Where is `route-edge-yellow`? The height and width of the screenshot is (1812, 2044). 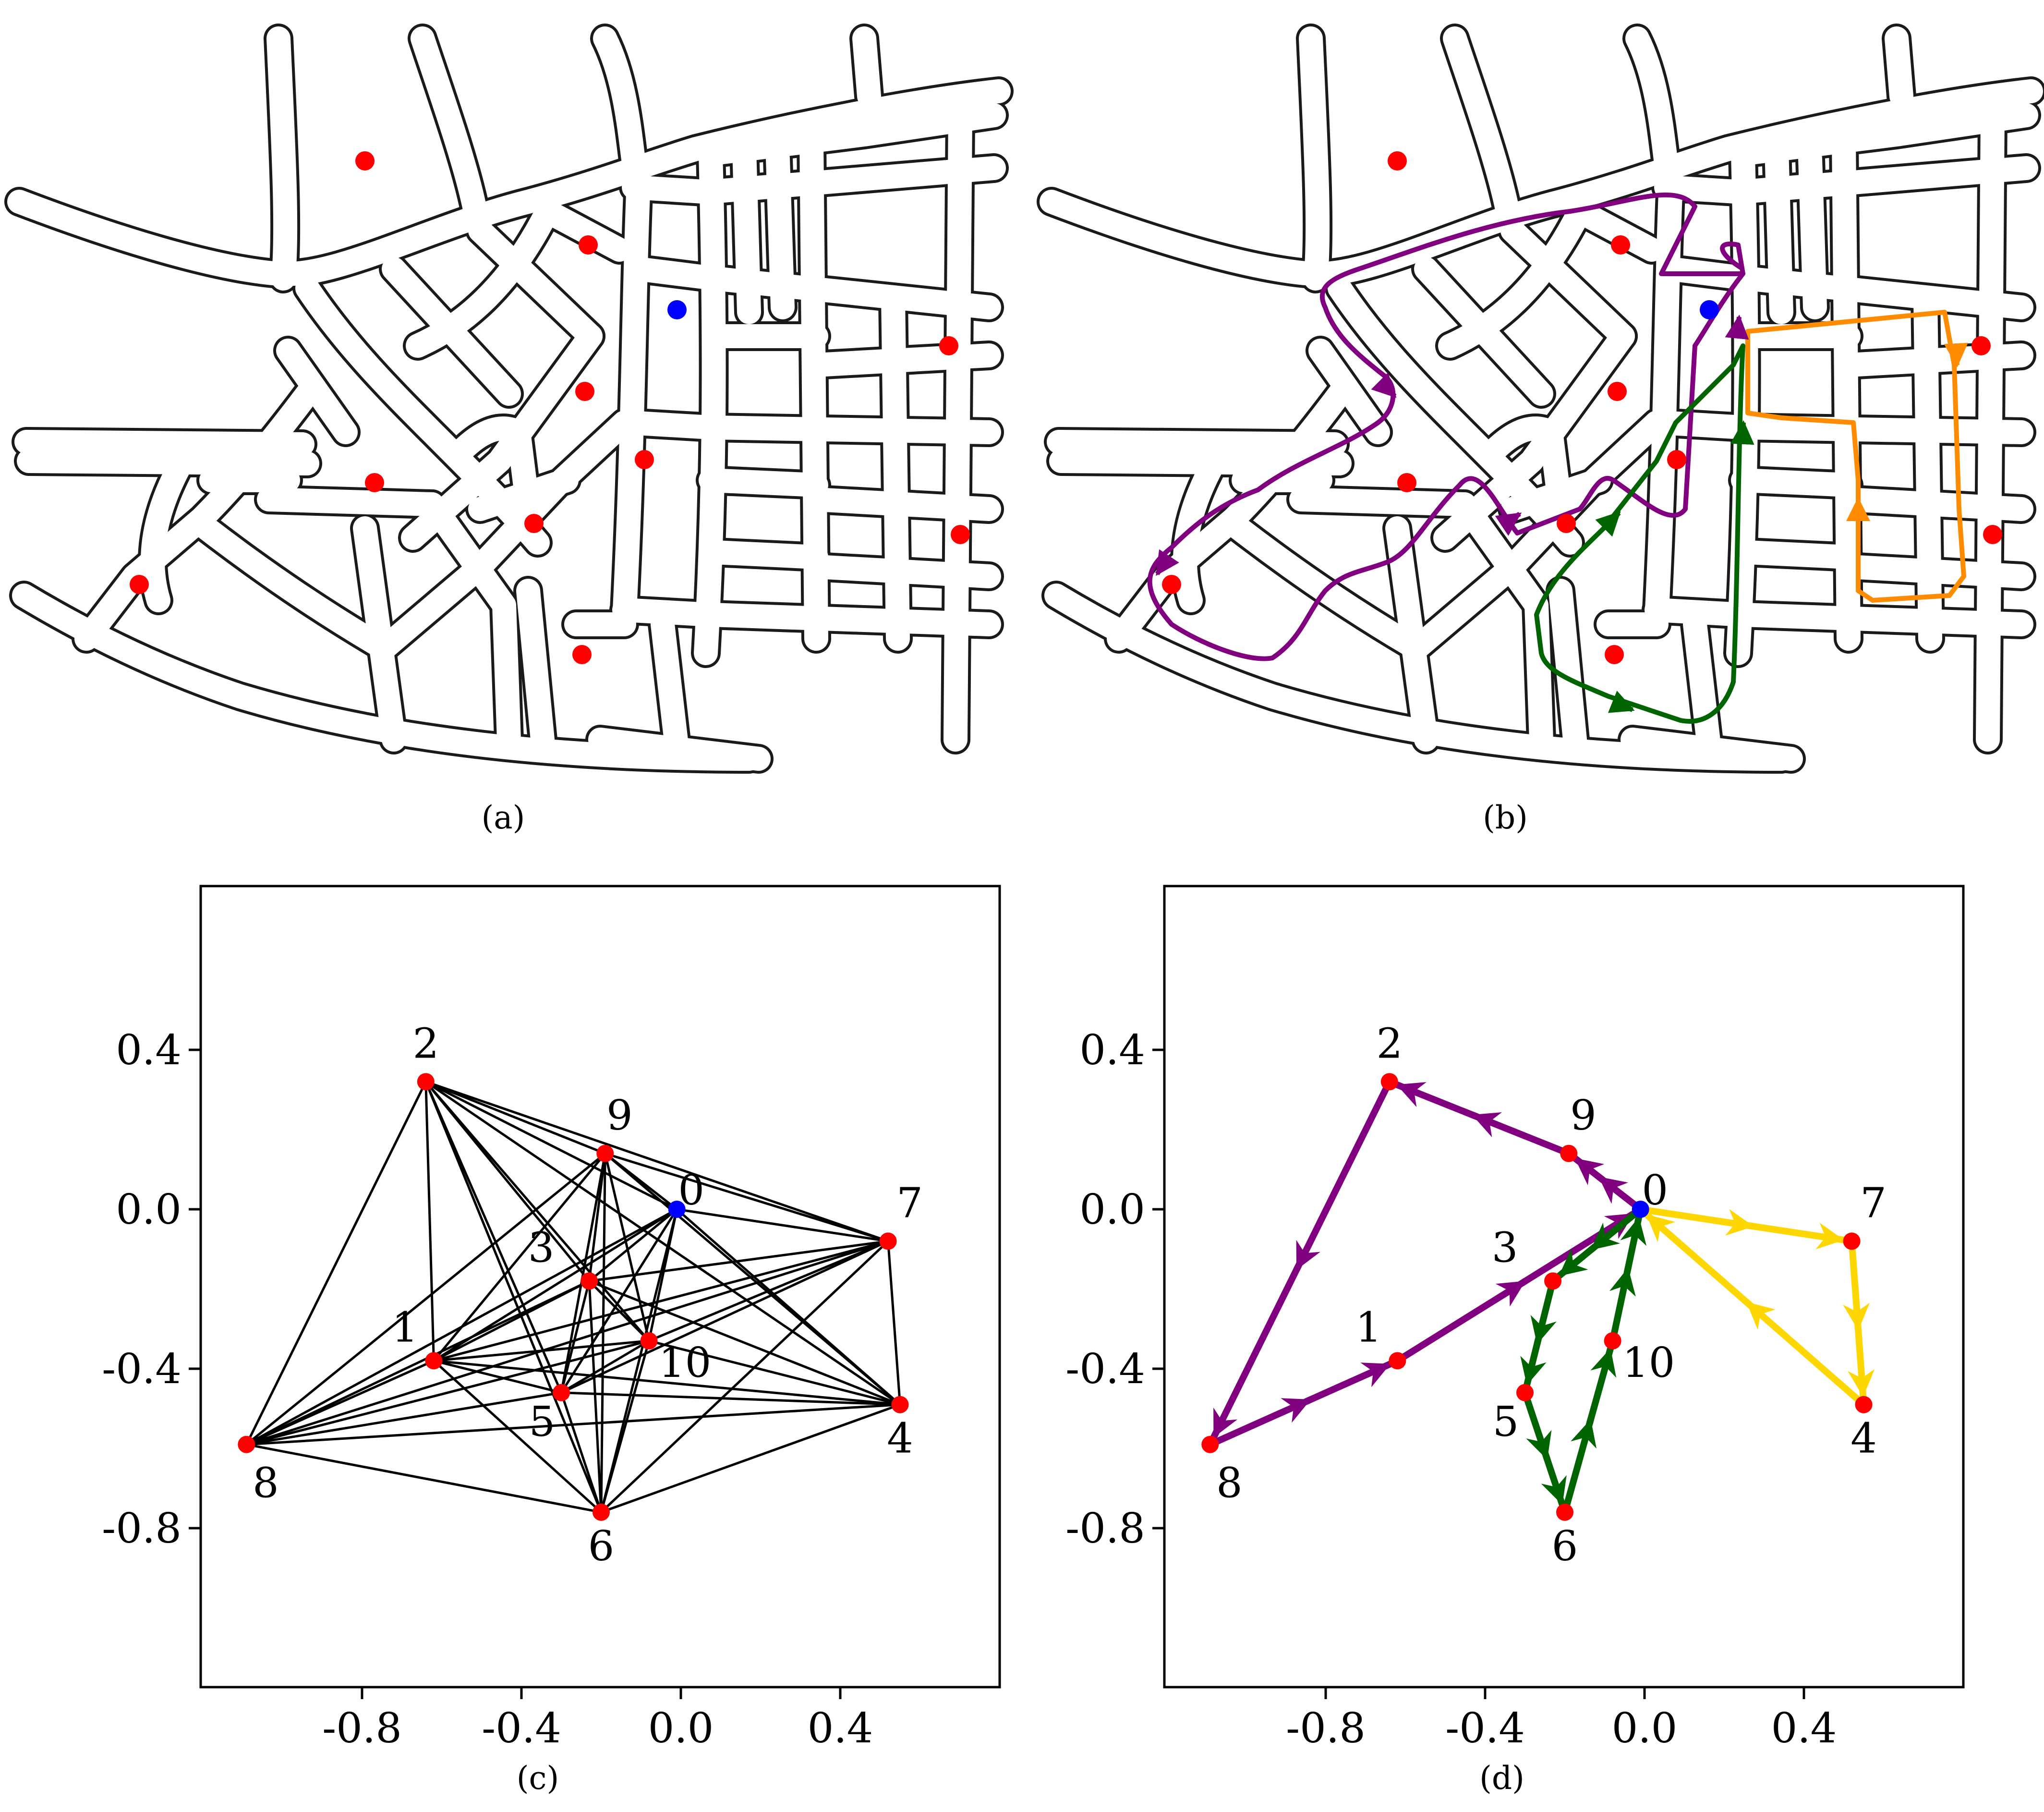 route-edge-yellow is located at coordinates (1746, 1228).